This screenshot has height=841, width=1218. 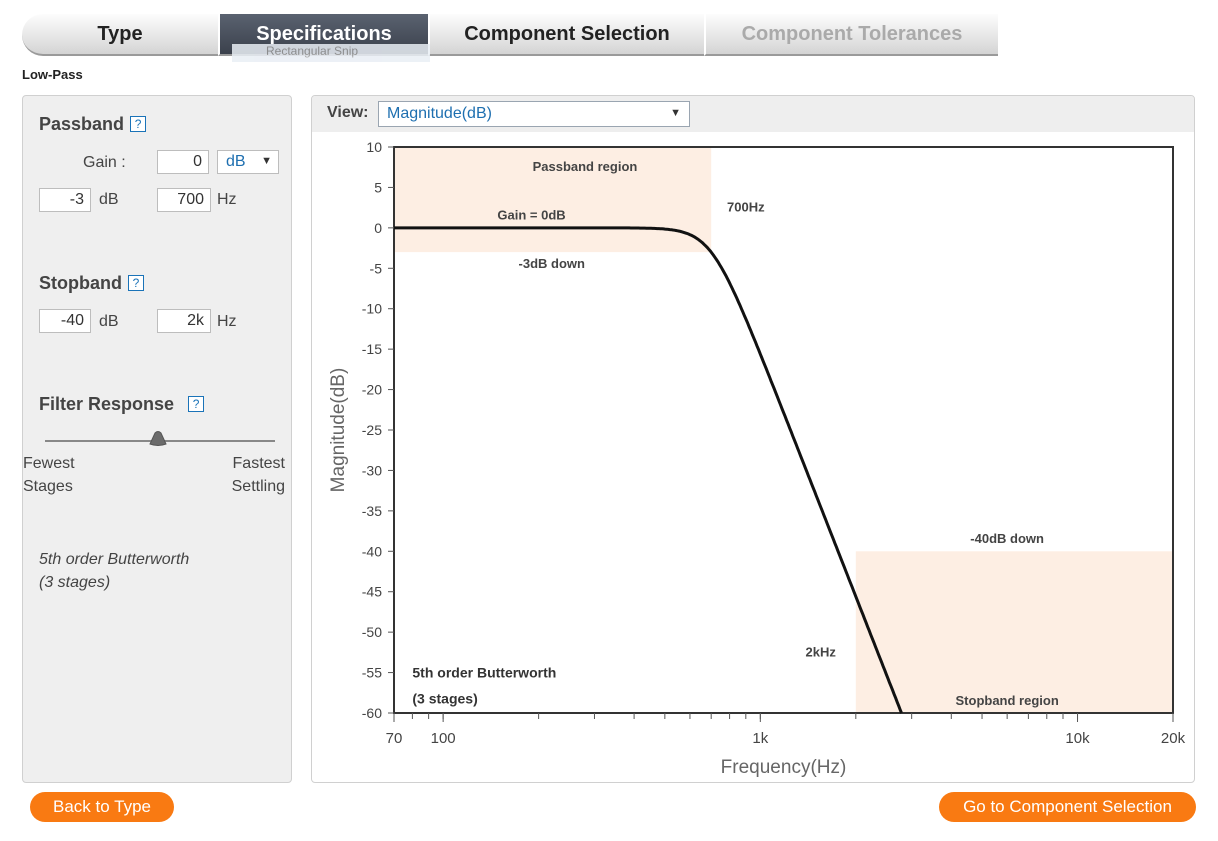 What do you see at coordinates (196, 404) in the screenshot?
I see `filter-response-help-icon: ?` at bounding box center [196, 404].